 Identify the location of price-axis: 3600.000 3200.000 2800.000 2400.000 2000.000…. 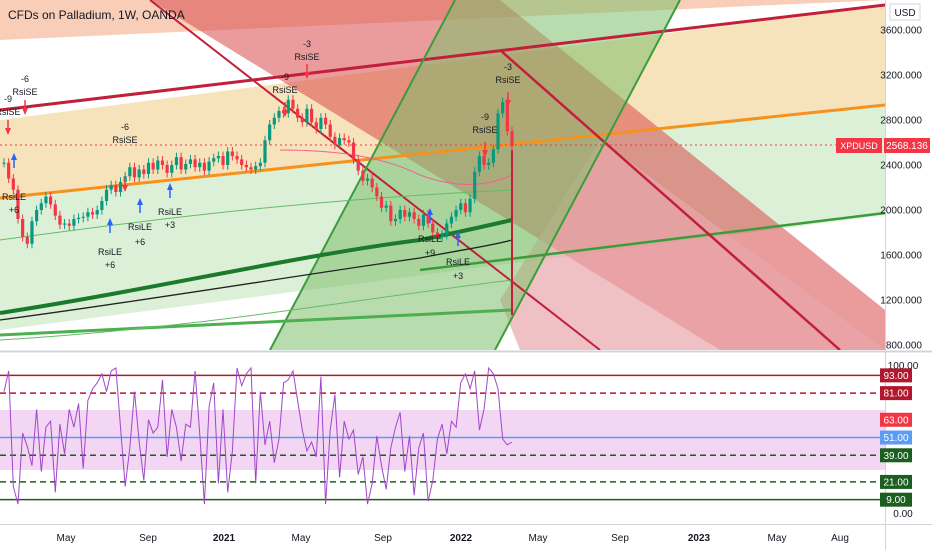
(901, 275).